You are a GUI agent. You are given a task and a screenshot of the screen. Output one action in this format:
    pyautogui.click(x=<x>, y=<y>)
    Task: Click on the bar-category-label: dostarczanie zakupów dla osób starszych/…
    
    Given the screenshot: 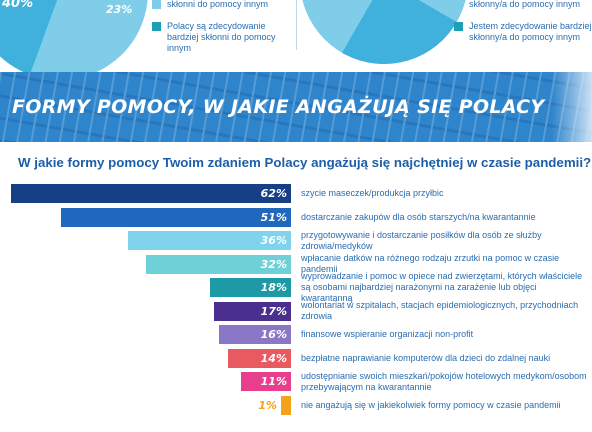 What is the action you would take?
    pyautogui.click(x=418, y=216)
    